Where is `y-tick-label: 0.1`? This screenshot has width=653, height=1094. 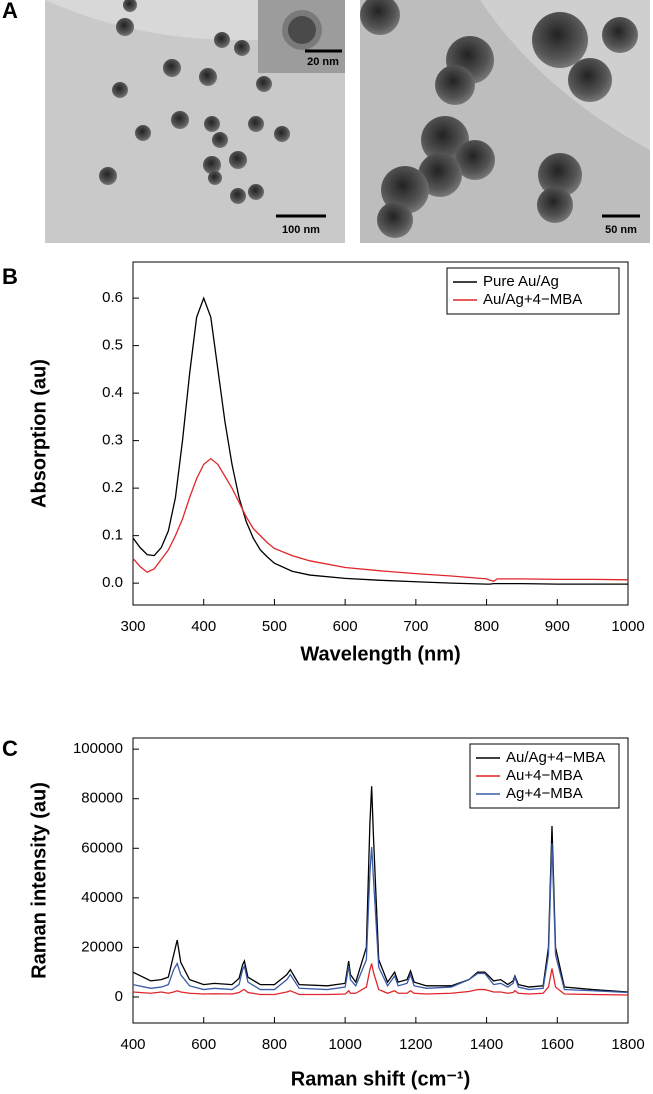
y-tick-label: 0.1 is located at coordinates (112, 535).